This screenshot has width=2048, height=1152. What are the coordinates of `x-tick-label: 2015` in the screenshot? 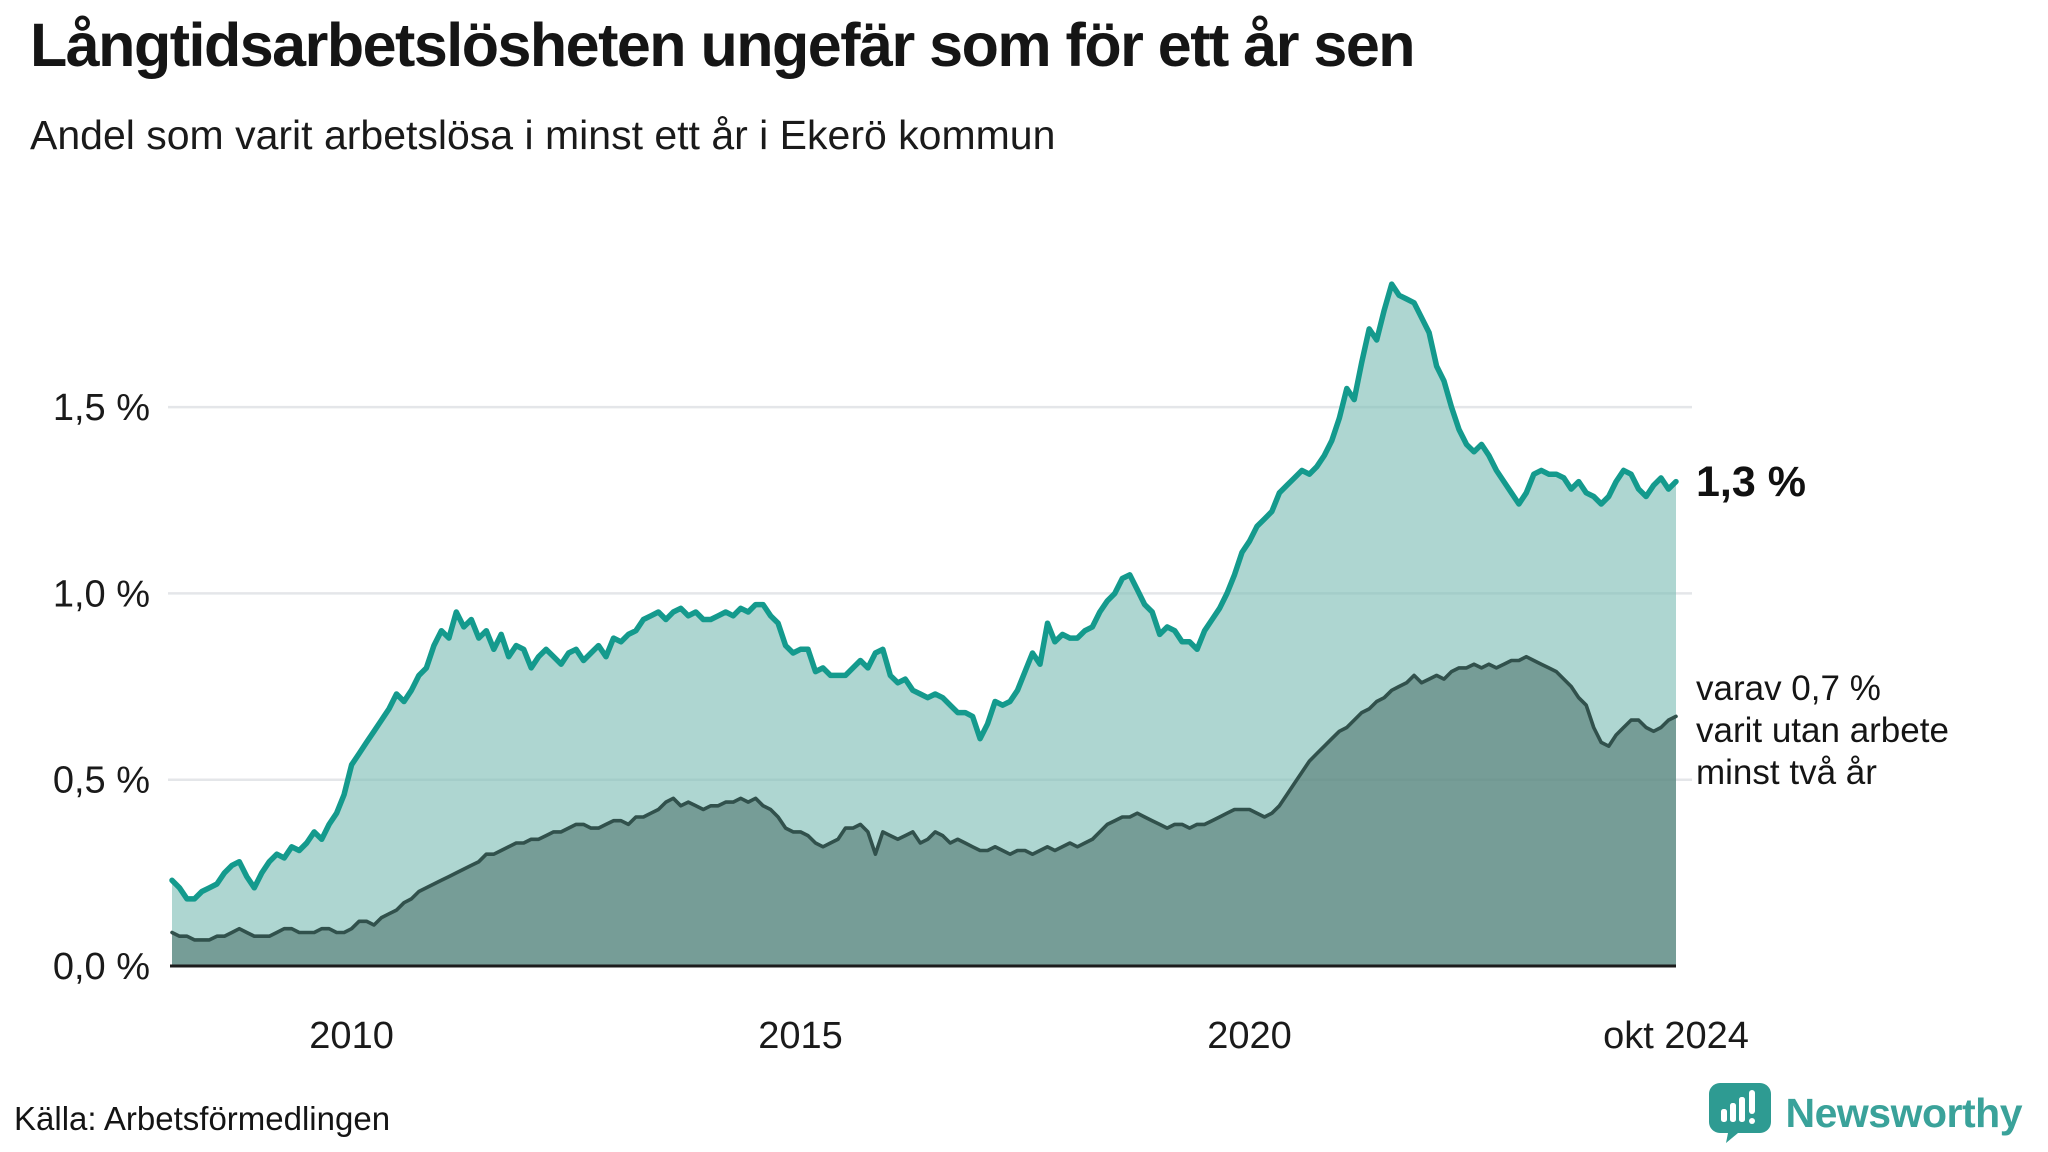 It's located at (800, 1036).